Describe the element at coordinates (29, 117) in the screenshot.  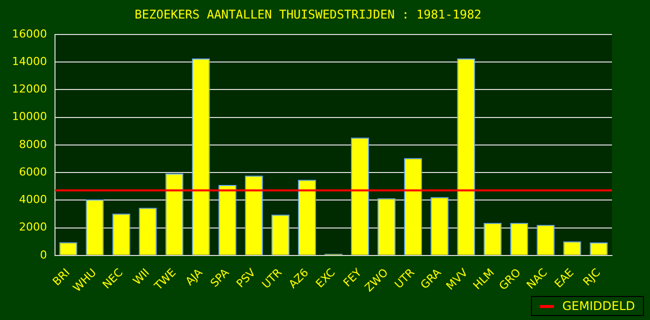
I see `y-tick-label: 10000` at that location.